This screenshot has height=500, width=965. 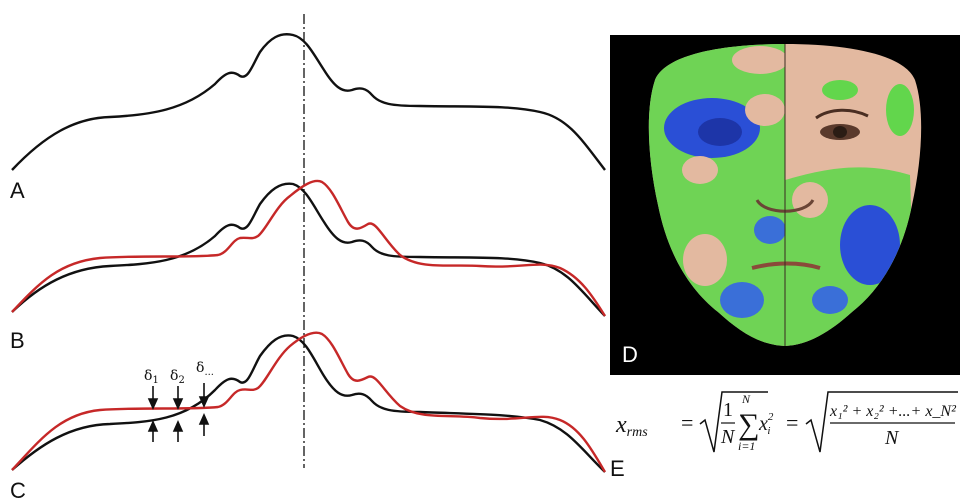 What do you see at coordinates (17, 340) in the screenshot?
I see `panel-label-b: B` at bounding box center [17, 340].